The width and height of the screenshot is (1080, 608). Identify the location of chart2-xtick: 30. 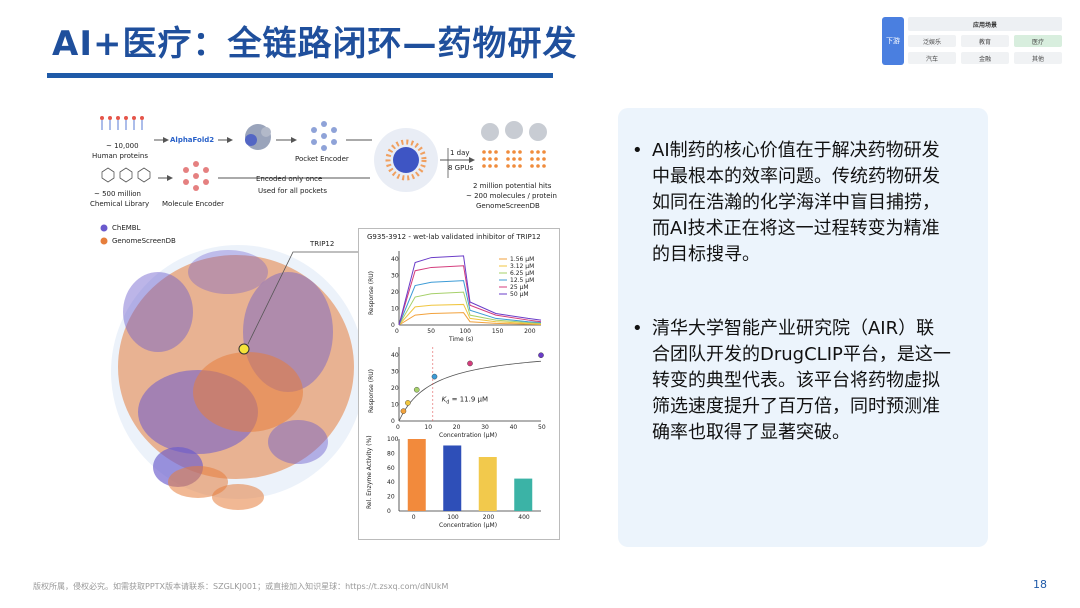
(485, 427).